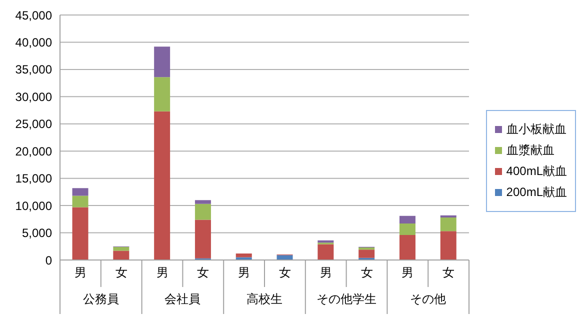  What do you see at coordinates (346, 299) in the screenshot?
I see `text: その他学生` at bounding box center [346, 299].